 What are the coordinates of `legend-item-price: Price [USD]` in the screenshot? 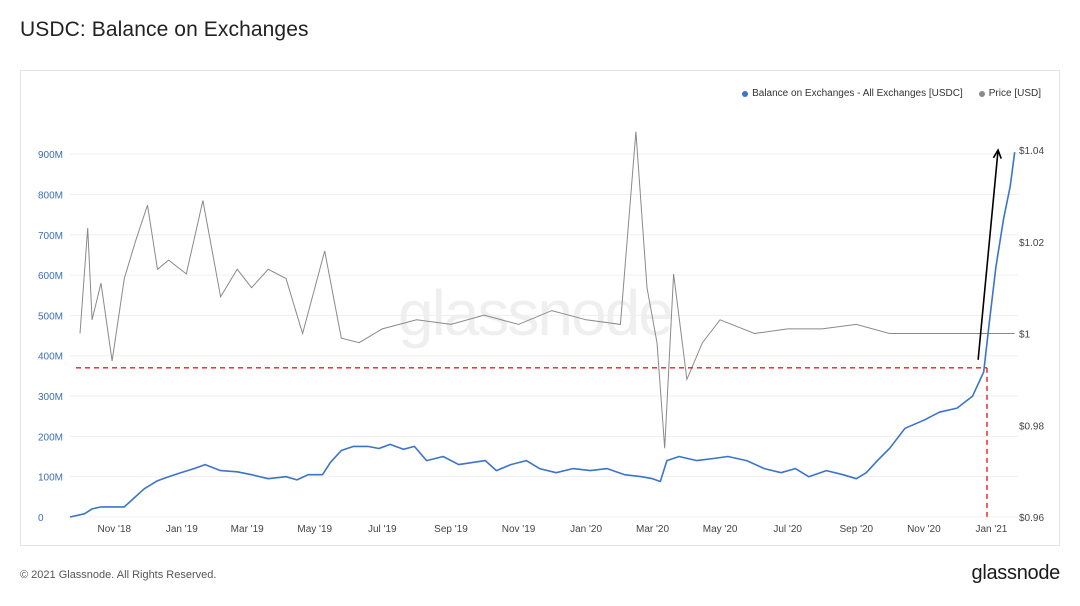 It's located at (1009, 93).